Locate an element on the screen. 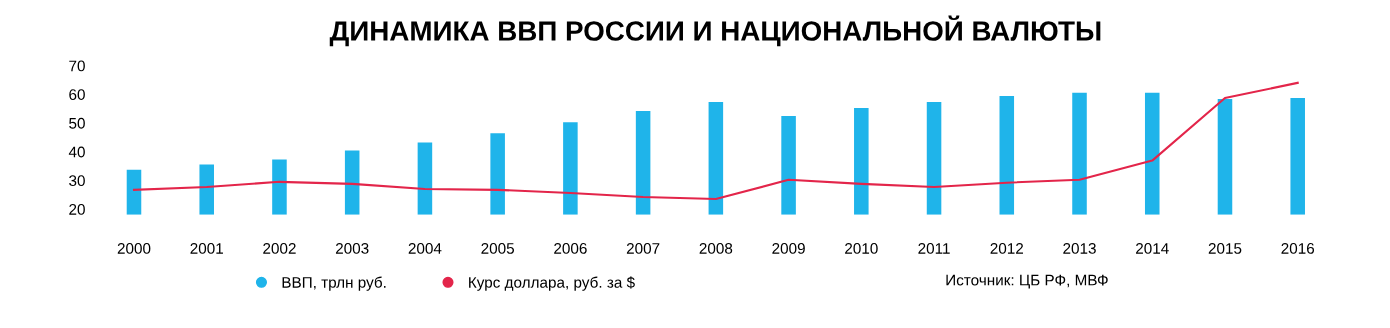  x-tick-label: 2007 is located at coordinates (643, 248).